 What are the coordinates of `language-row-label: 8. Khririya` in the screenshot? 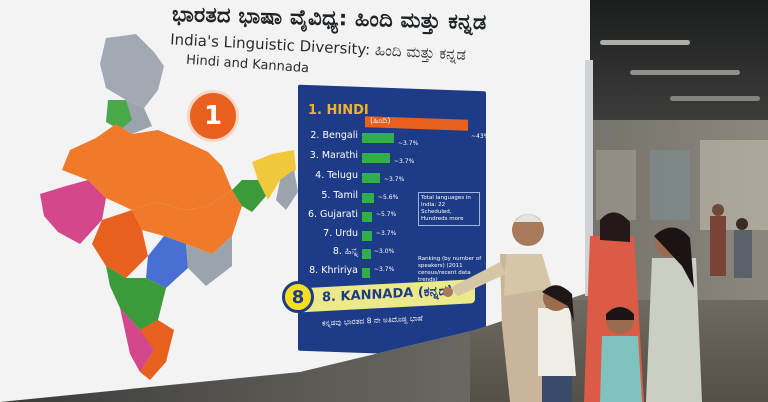 It's located at (333, 270).